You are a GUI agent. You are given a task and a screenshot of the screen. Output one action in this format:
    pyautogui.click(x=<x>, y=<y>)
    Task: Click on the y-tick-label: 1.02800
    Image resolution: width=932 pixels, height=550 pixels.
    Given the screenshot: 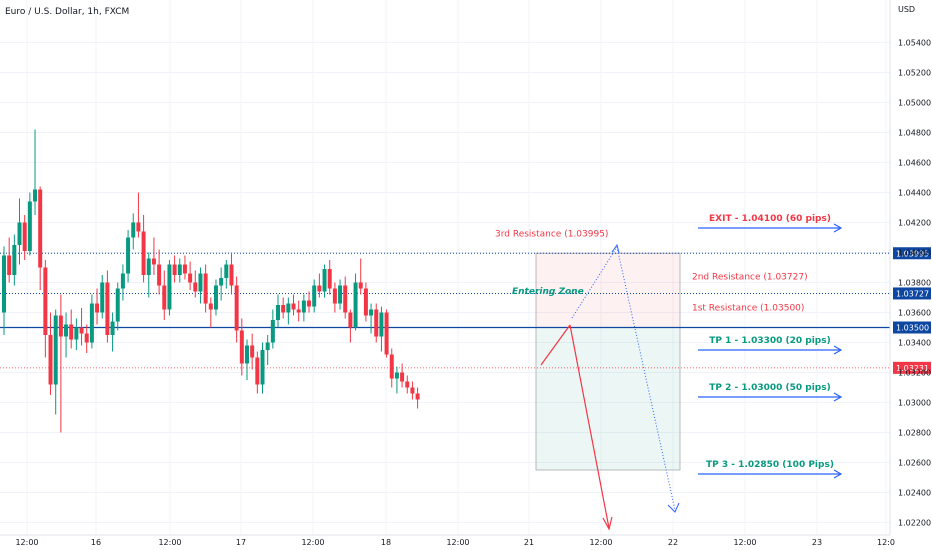 What is the action you would take?
    pyautogui.click(x=914, y=433)
    